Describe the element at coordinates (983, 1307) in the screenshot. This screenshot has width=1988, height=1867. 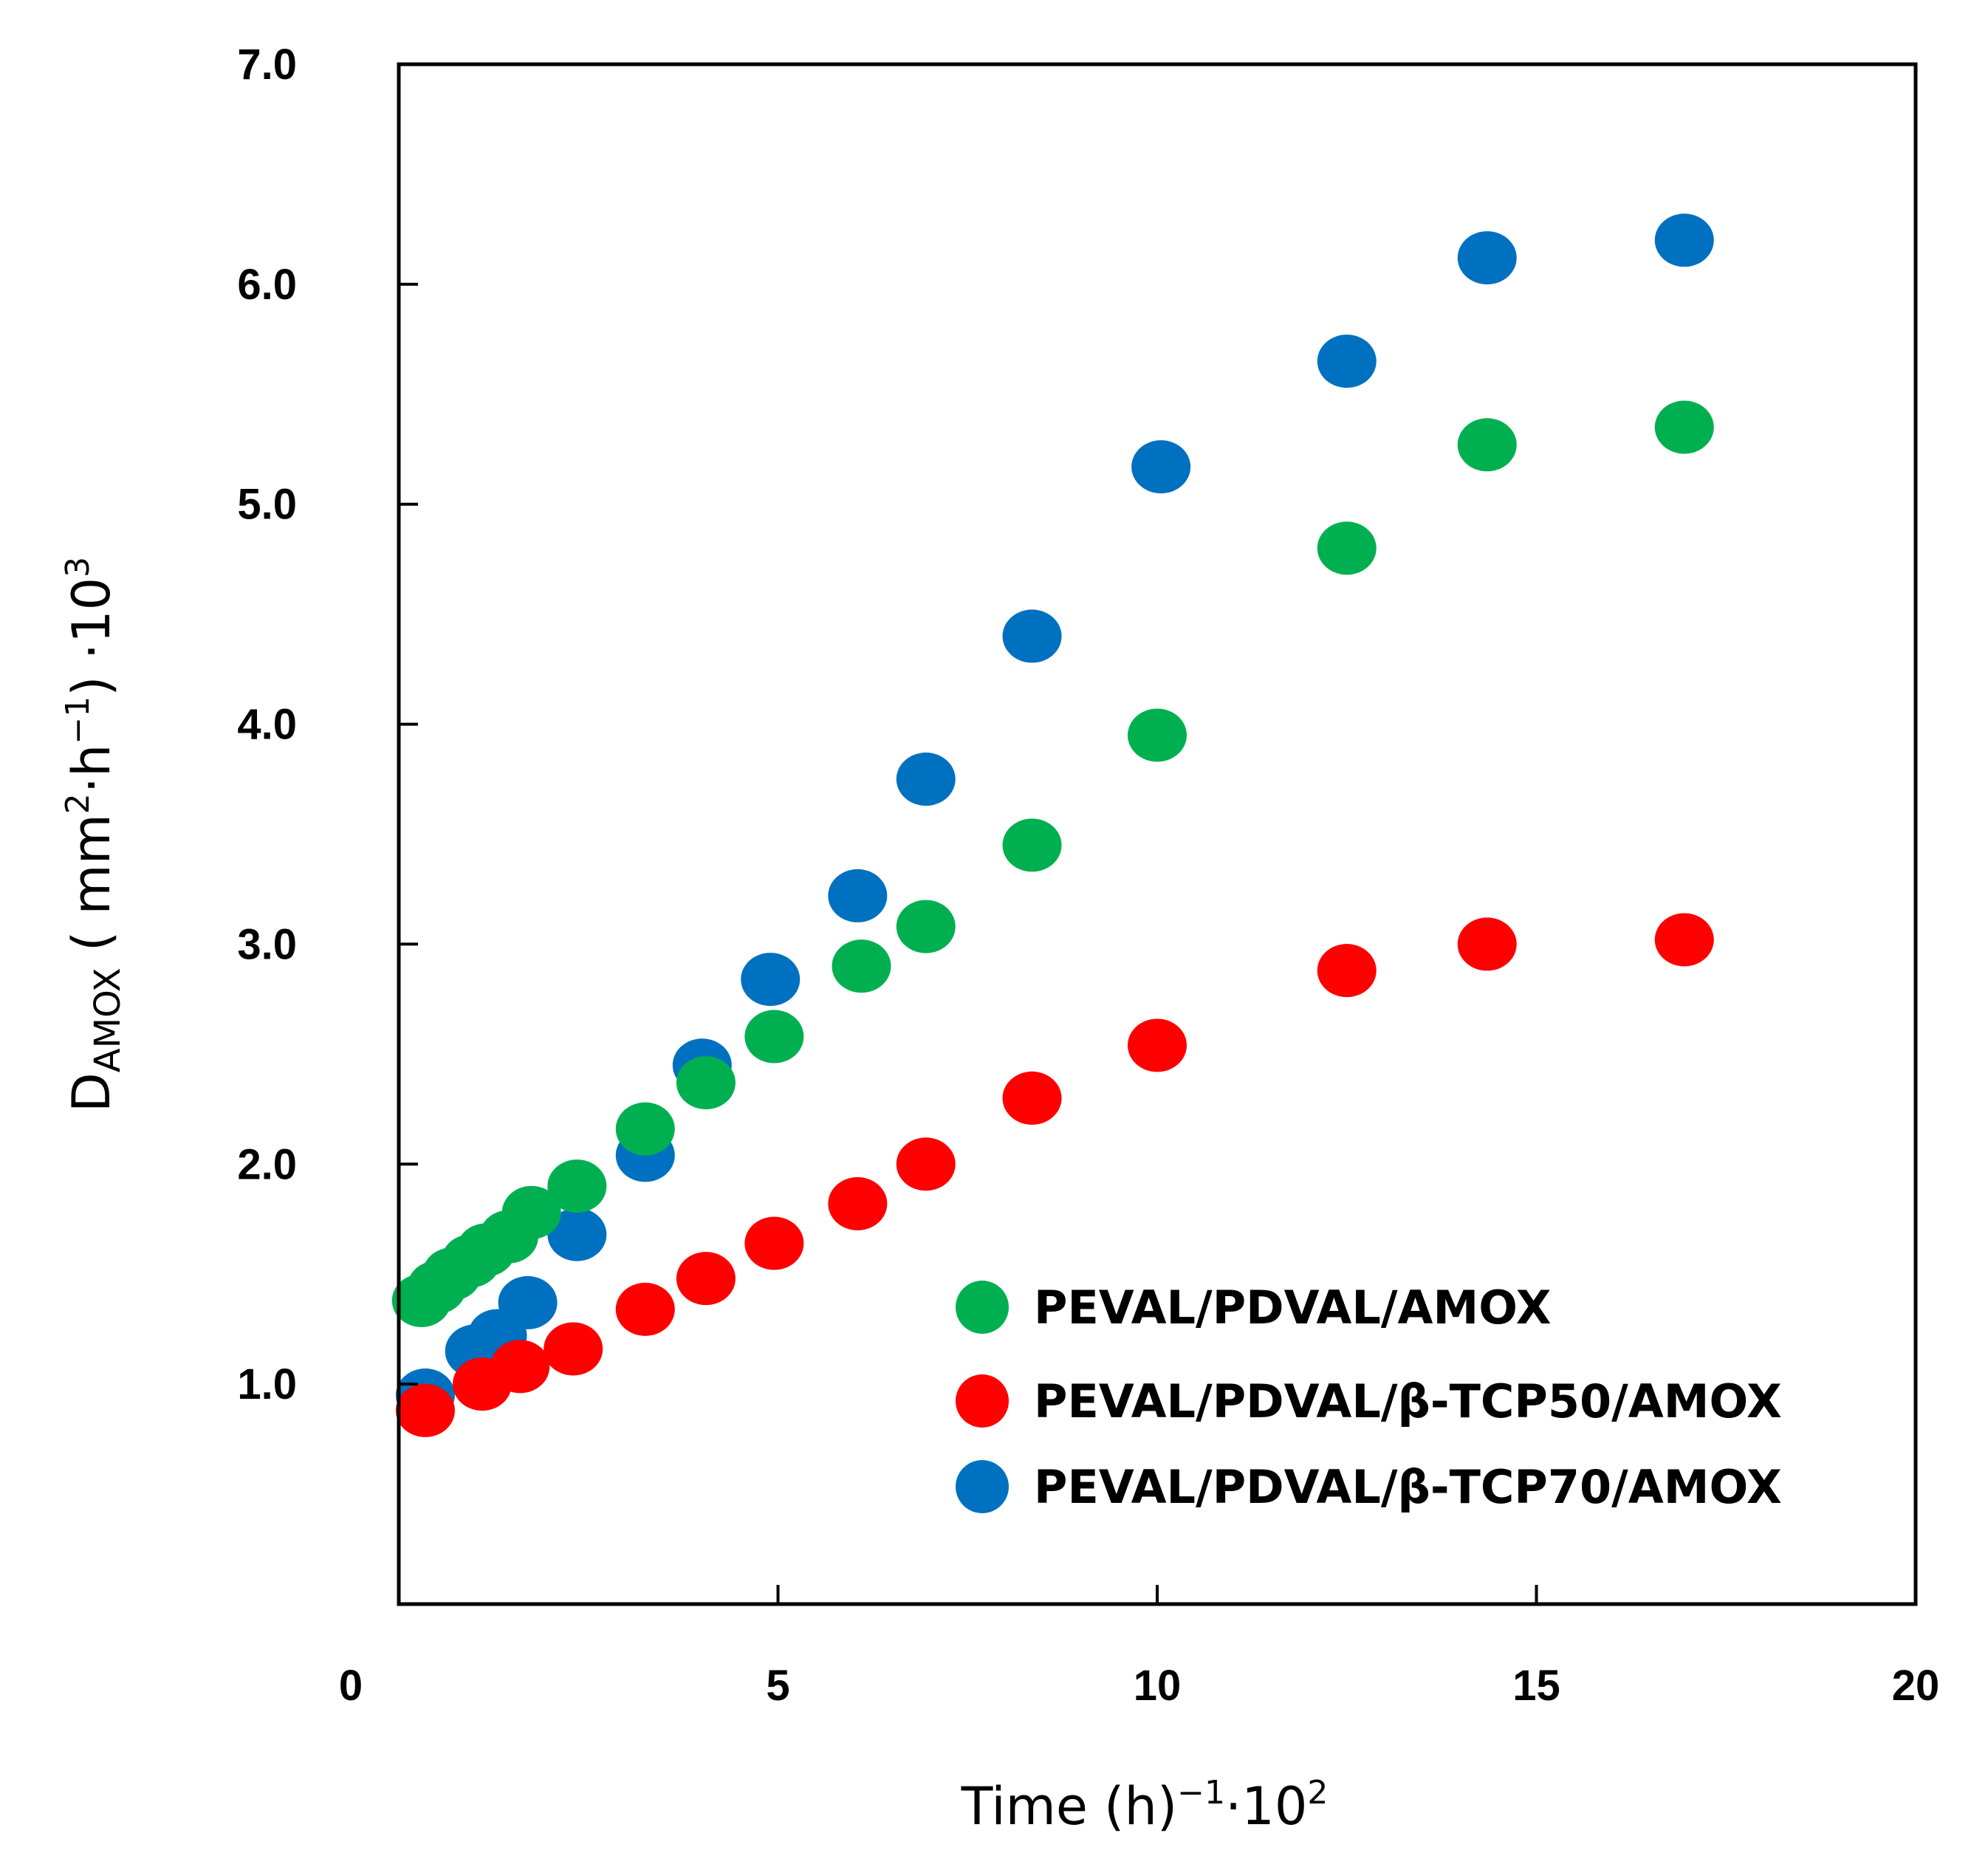
I see `legend-marker-peval-pdval-amox` at that location.